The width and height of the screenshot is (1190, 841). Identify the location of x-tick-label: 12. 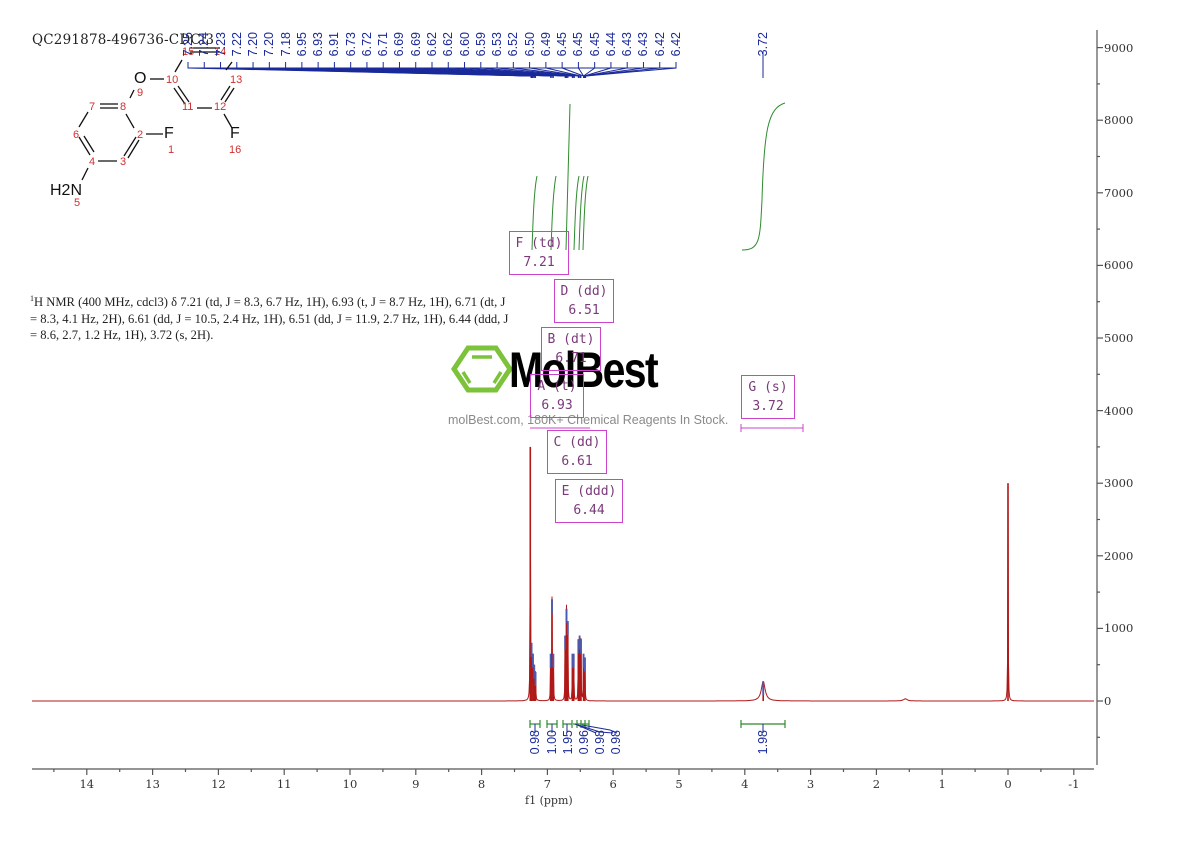
(218, 784).